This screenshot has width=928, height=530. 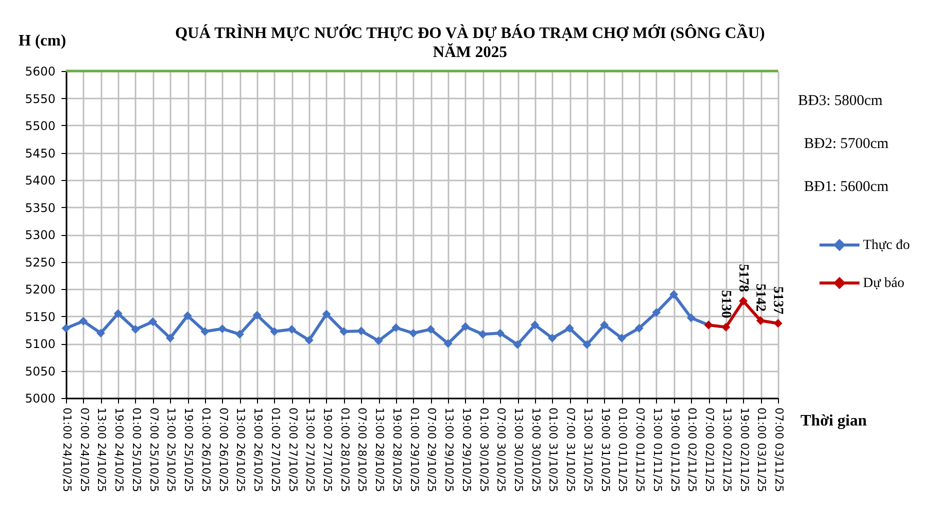 I want to click on text: BĐ3: 5800cm, so click(x=840, y=101).